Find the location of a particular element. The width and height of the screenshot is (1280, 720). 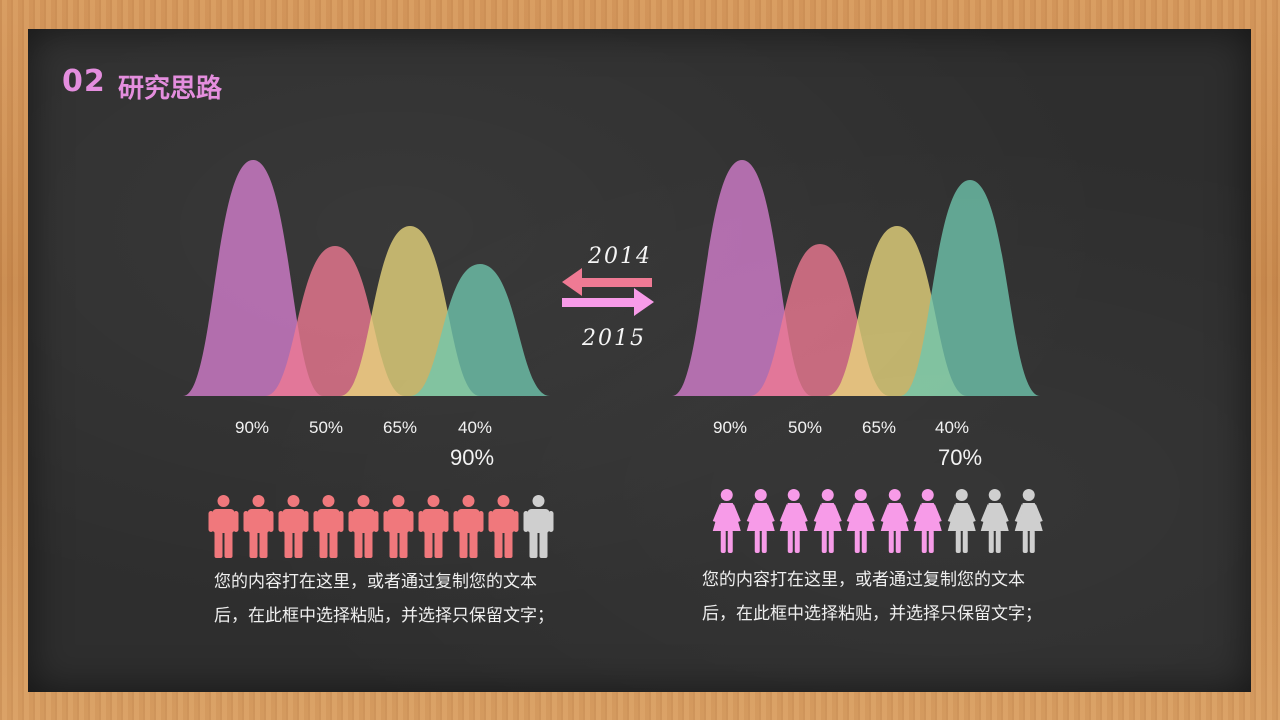

chart-left is located at coordinates (366, 278).